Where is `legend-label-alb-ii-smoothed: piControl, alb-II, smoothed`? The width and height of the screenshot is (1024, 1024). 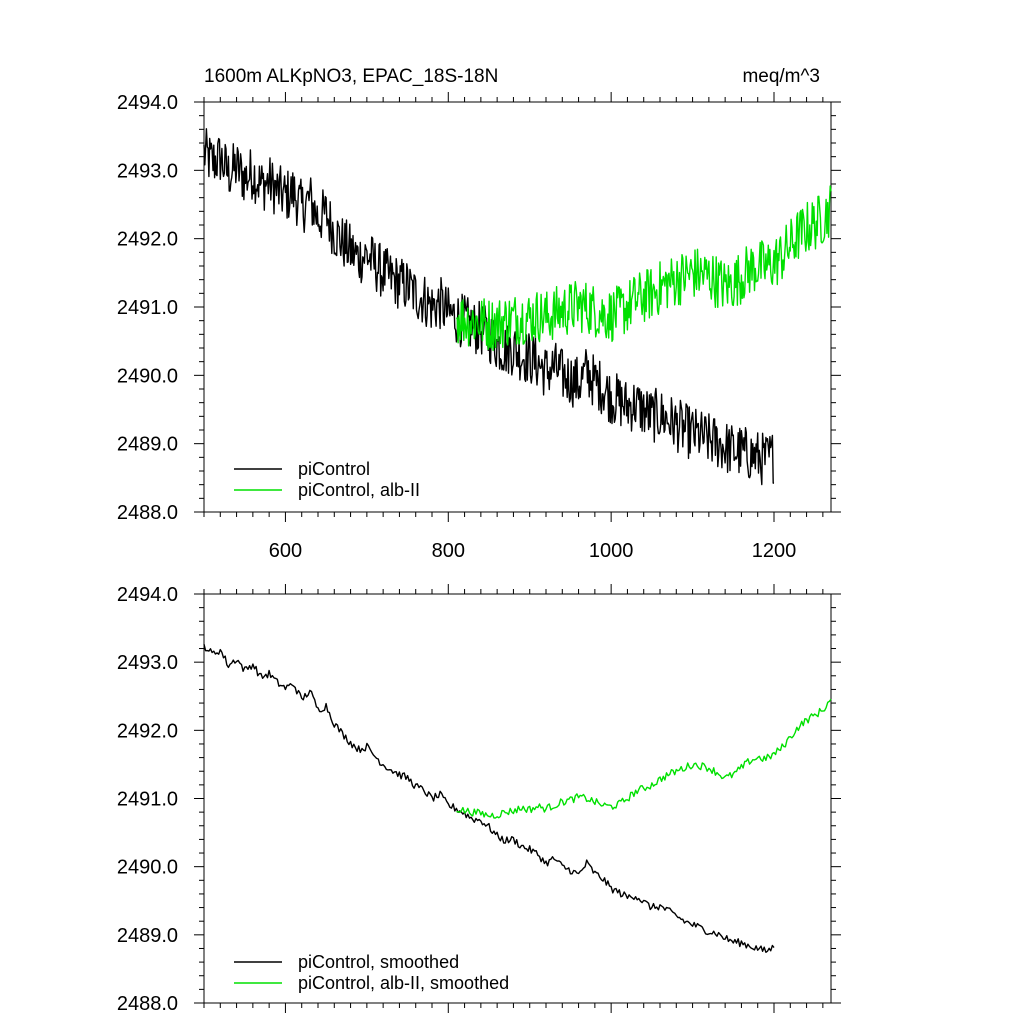
legend-label-alb-ii-smoothed: piControl, alb-II, smoothed is located at coordinates (403, 983).